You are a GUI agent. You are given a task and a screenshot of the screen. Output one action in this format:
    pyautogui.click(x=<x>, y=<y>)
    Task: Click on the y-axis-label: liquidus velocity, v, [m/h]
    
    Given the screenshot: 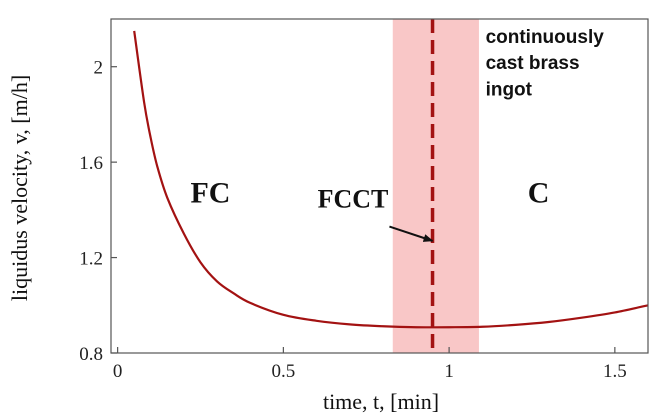 What is the action you would take?
    pyautogui.click(x=19, y=188)
    